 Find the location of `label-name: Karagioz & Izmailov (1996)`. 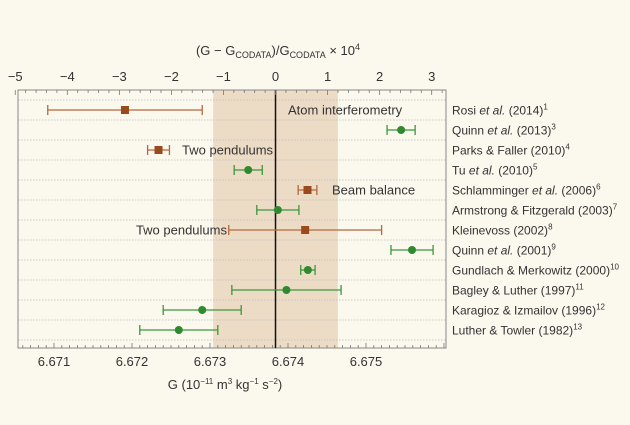

label-name: Karagioz & Izmailov (1996) is located at coordinates (524, 311).